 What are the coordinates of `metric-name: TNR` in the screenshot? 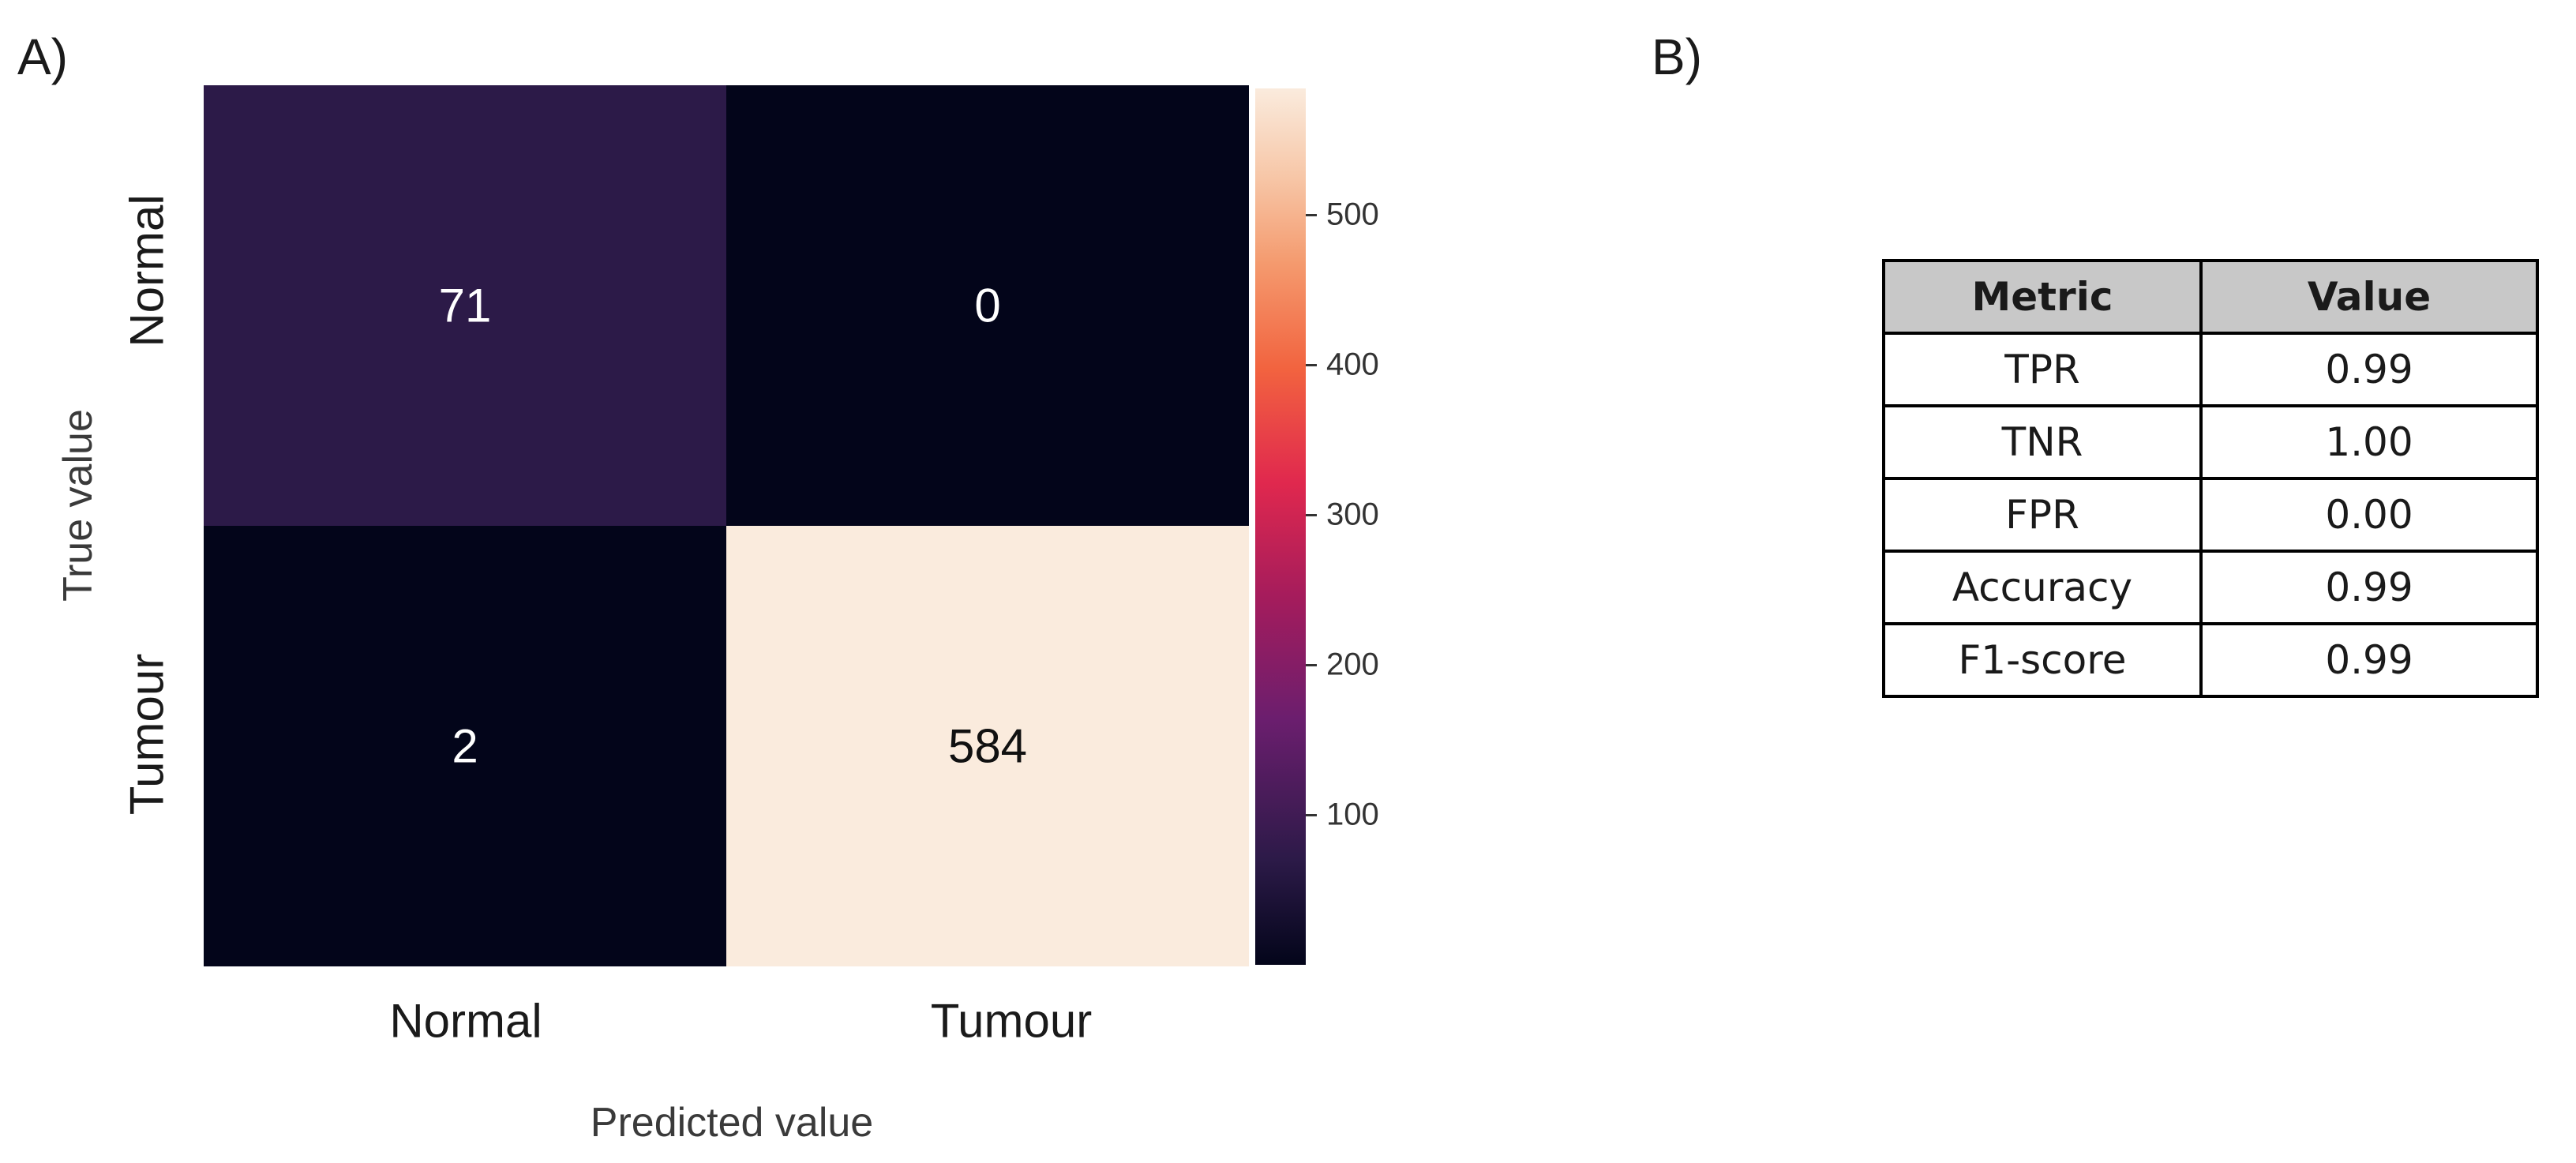 It's located at (2042, 442).